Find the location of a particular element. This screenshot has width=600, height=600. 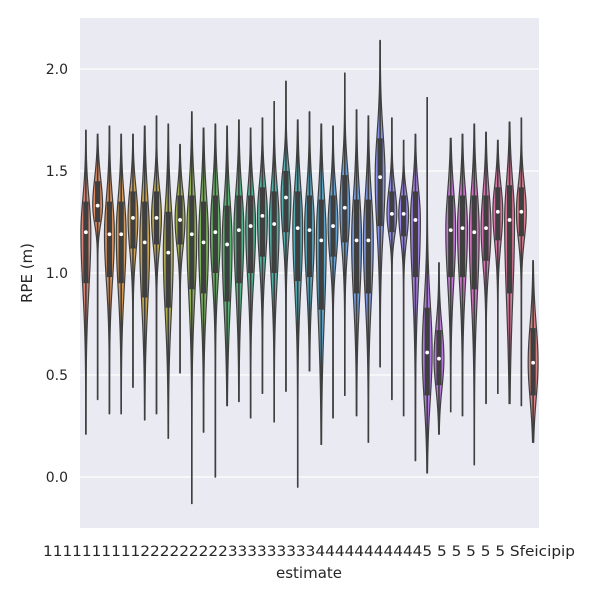

y-tick-labels: 0.0 0.5 1.0 1.5 2.0 is located at coordinates (57, 274).